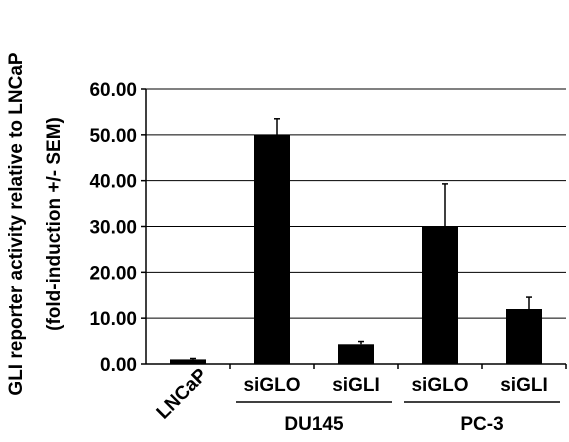 The width and height of the screenshot is (569, 442). What do you see at coordinates (113, 182) in the screenshot?
I see `y-tick-label: 40.00` at bounding box center [113, 182].